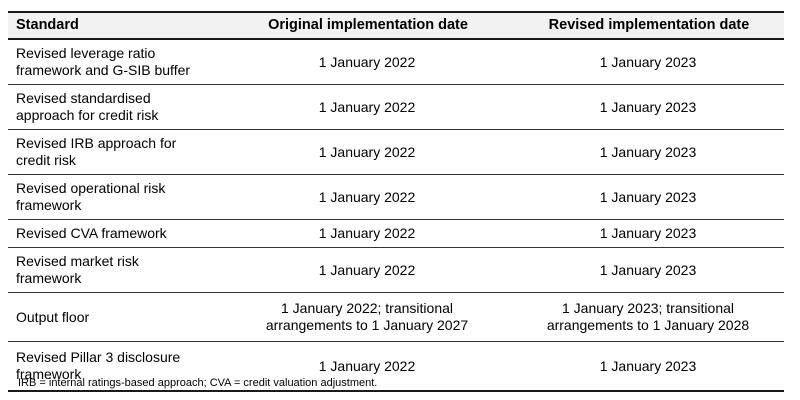 The width and height of the screenshot is (800, 400). What do you see at coordinates (115, 366) in the screenshot?
I see `standard-cell: Revised Pillar 3 disclosure framework` at bounding box center [115, 366].